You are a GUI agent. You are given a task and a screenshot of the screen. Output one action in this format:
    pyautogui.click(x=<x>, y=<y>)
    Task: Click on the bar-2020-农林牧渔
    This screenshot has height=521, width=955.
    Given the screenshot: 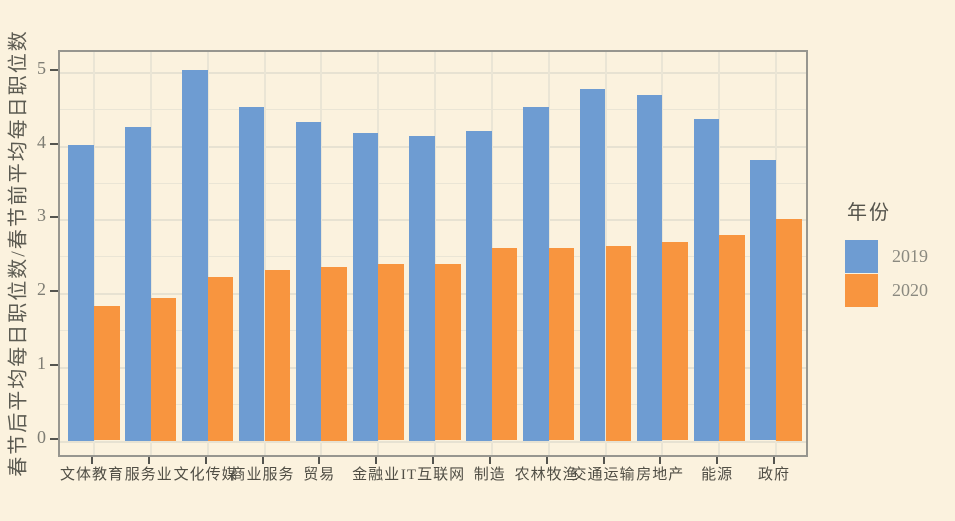 What is the action you would take?
    pyautogui.click(x=561, y=344)
    